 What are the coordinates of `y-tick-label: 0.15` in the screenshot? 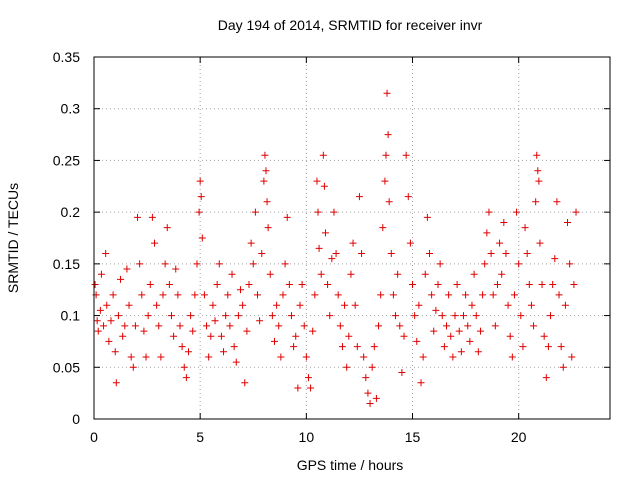 It's located at (66, 264).